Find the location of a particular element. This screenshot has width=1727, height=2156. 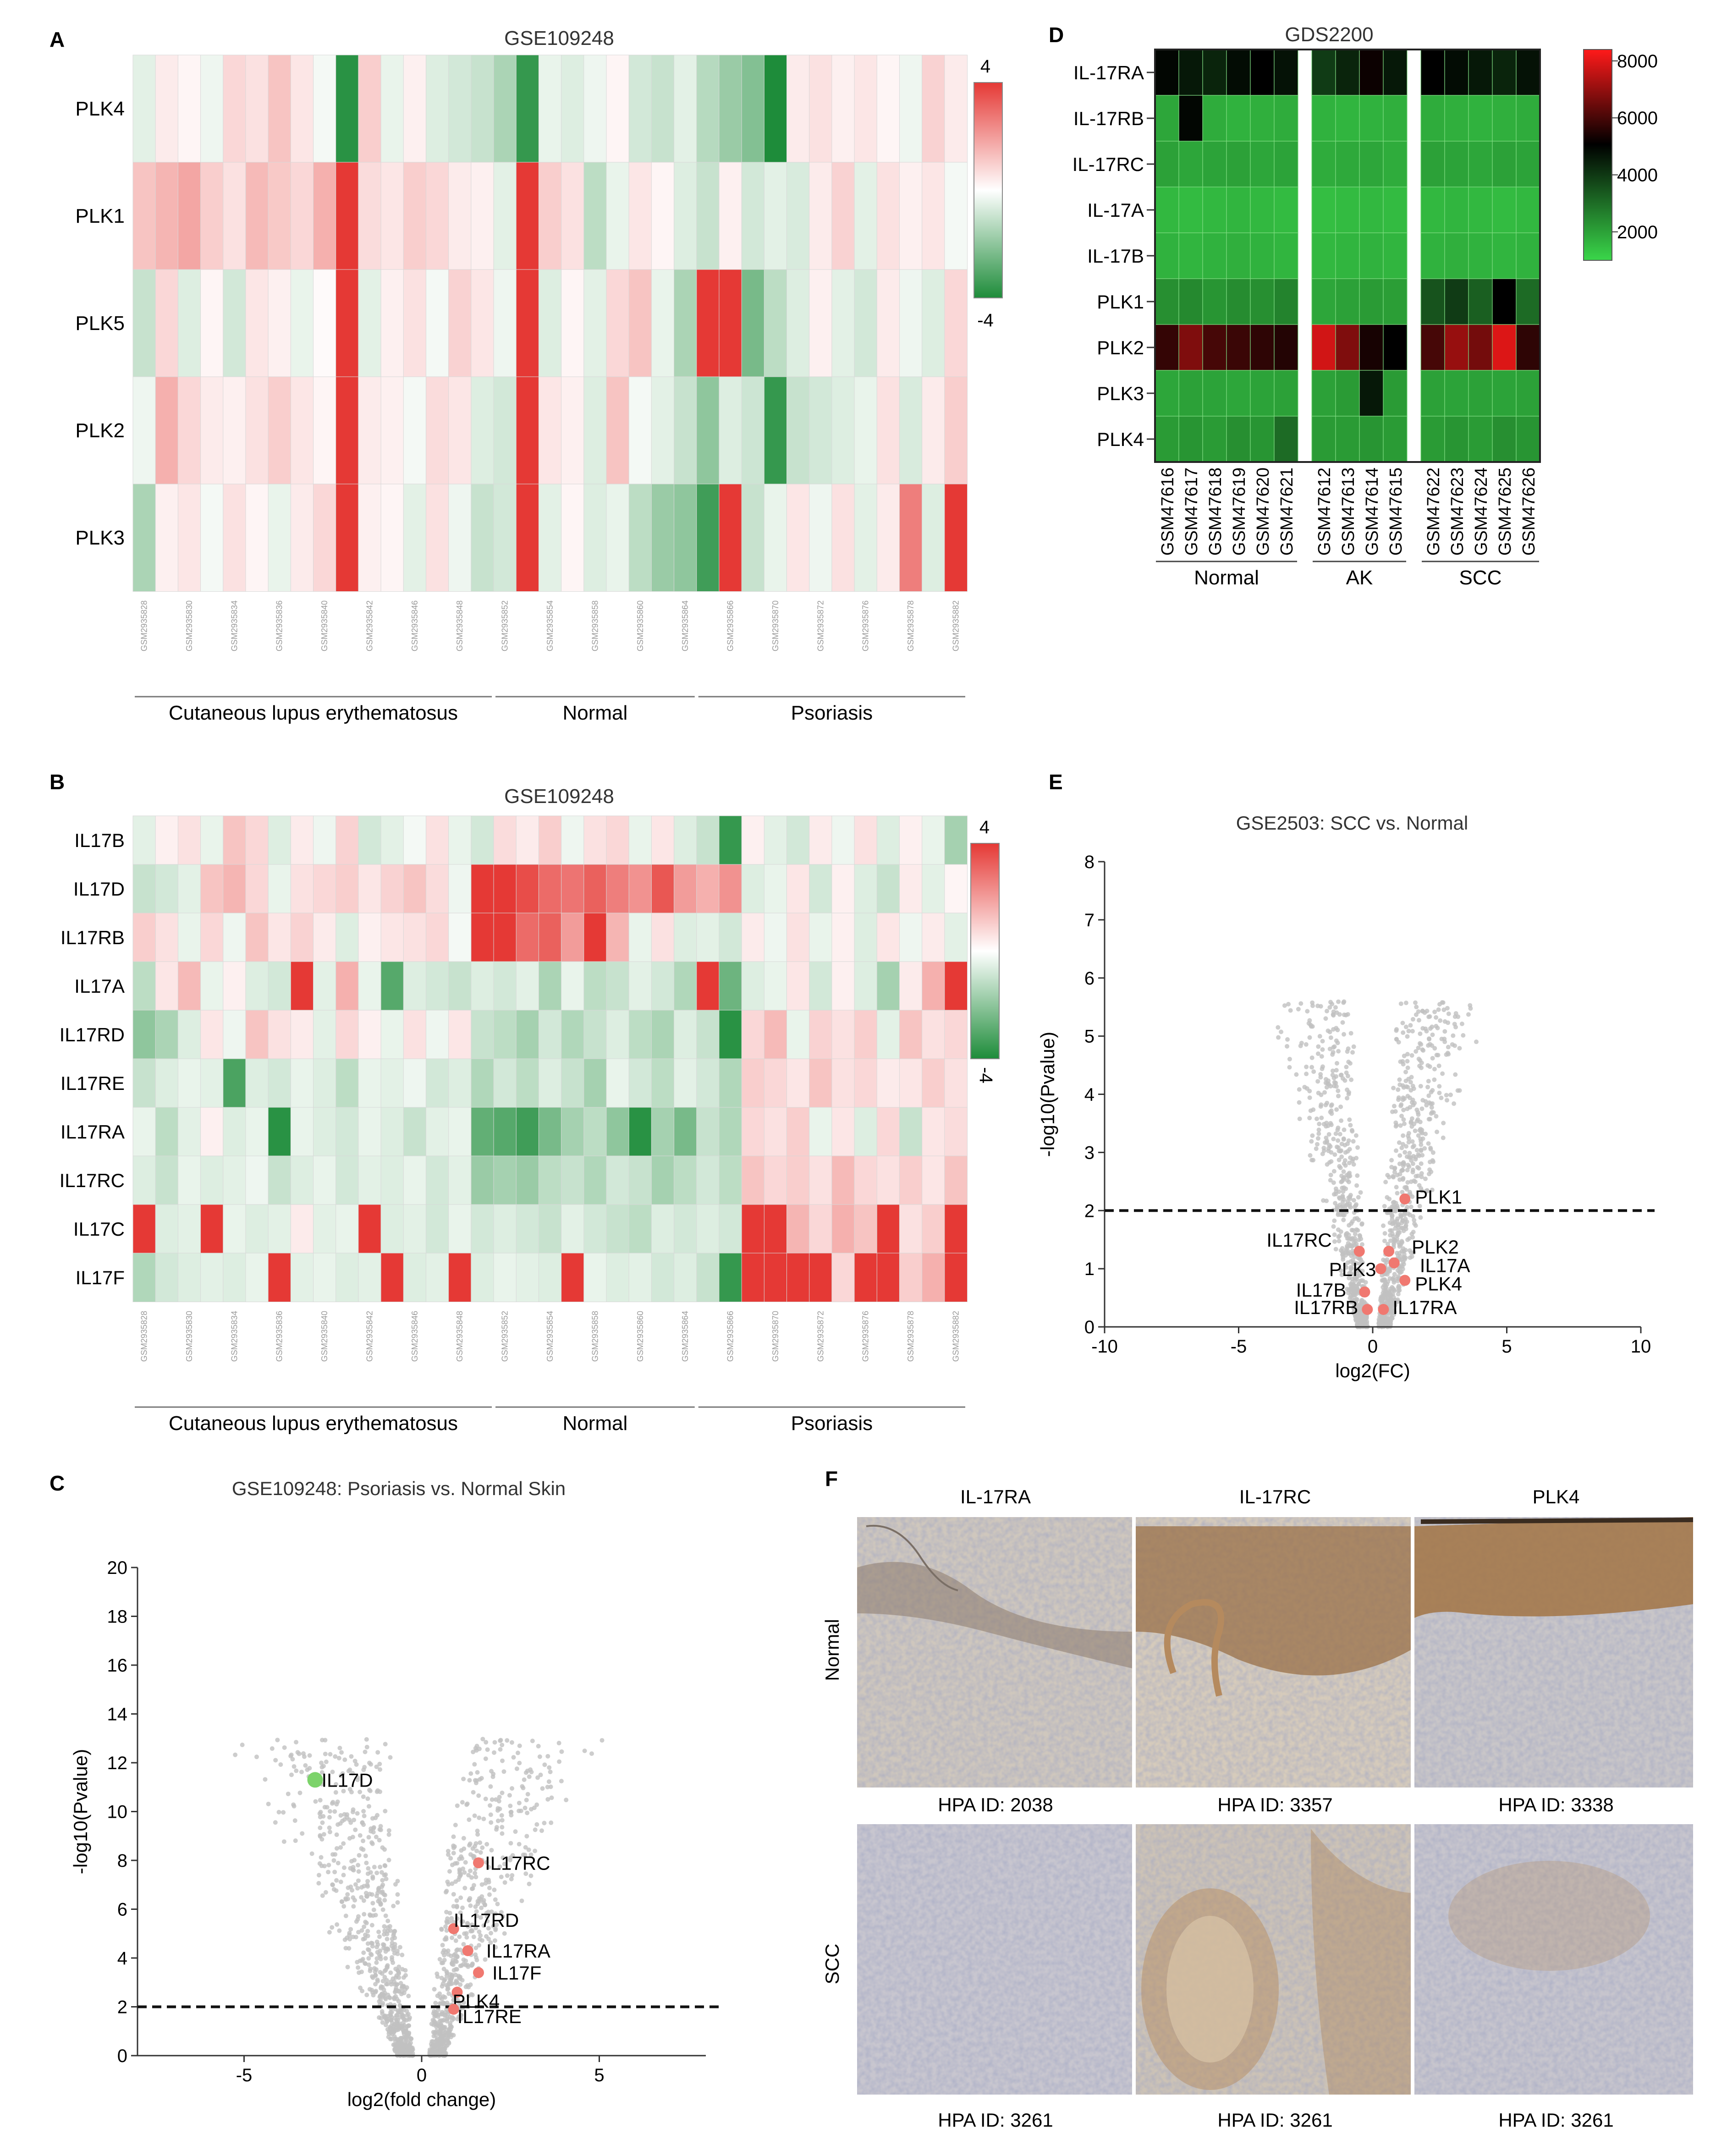

b-row-label: IL17RA is located at coordinates (92, 1132).